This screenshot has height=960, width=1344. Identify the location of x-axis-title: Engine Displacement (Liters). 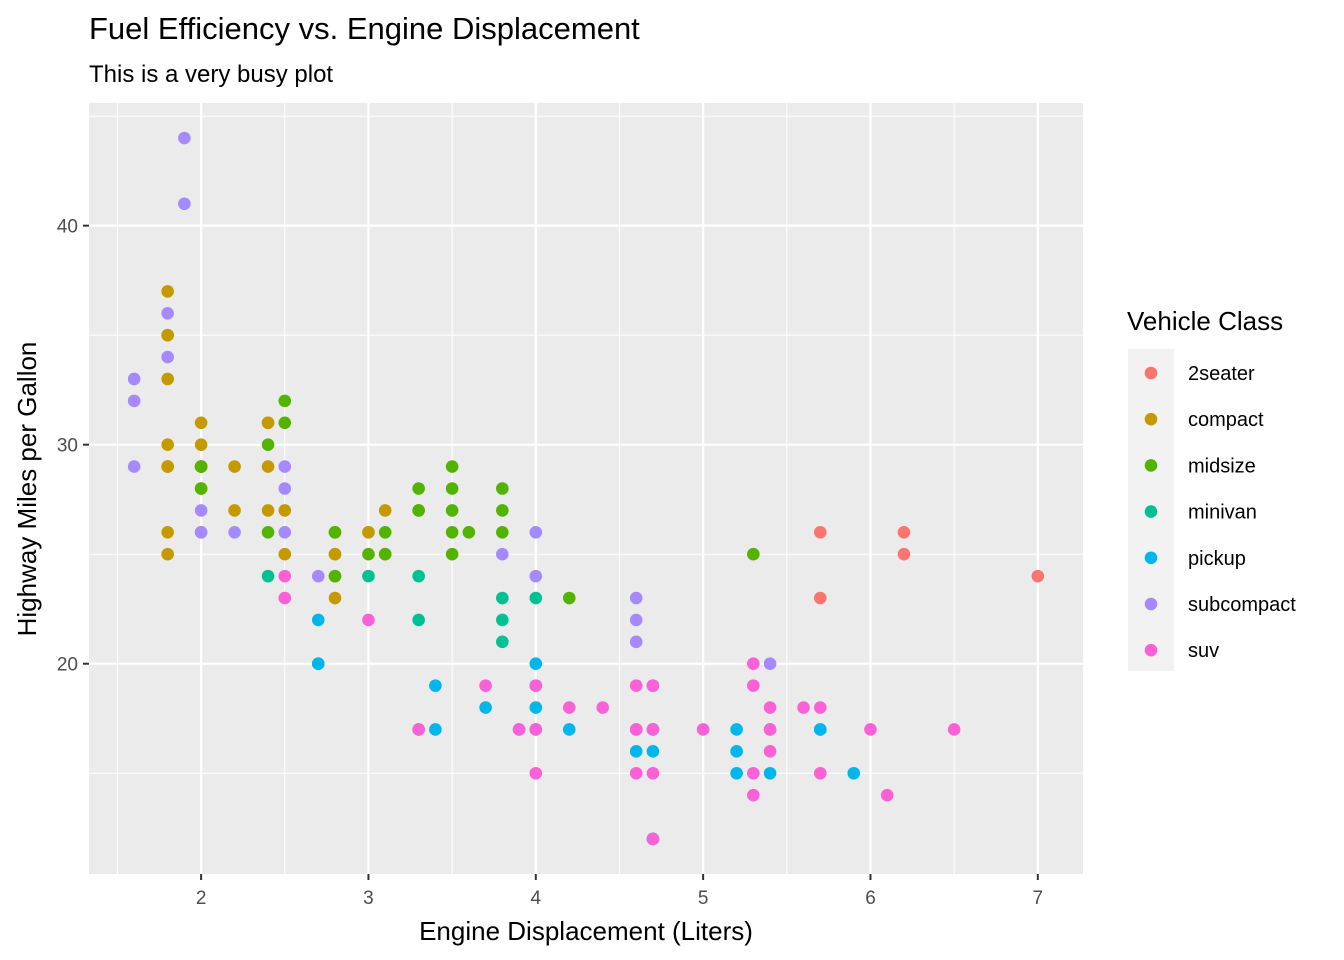
(586, 931).